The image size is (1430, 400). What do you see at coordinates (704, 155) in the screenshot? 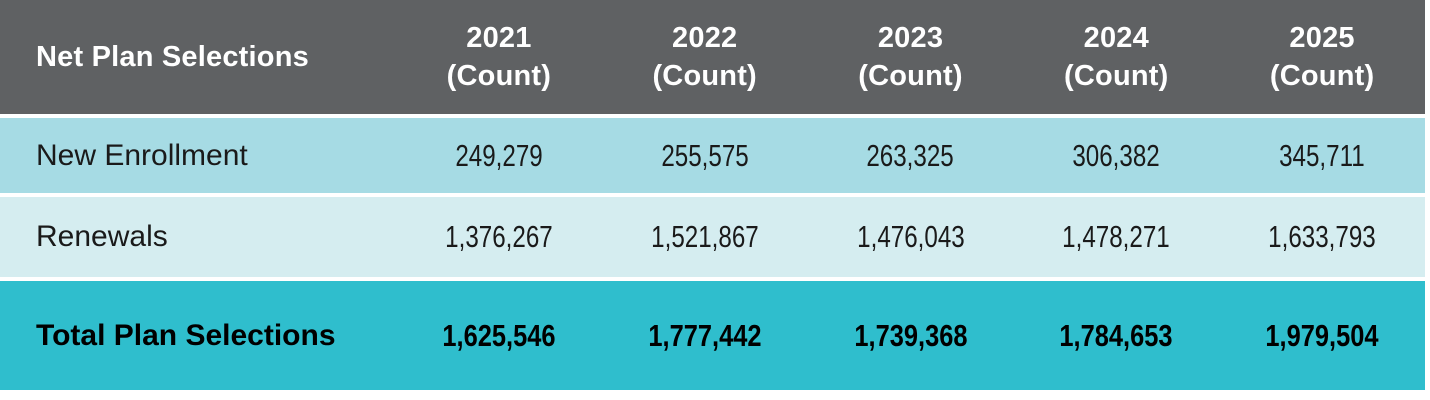
I see `value-text: 255,575` at bounding box center [704, 155].